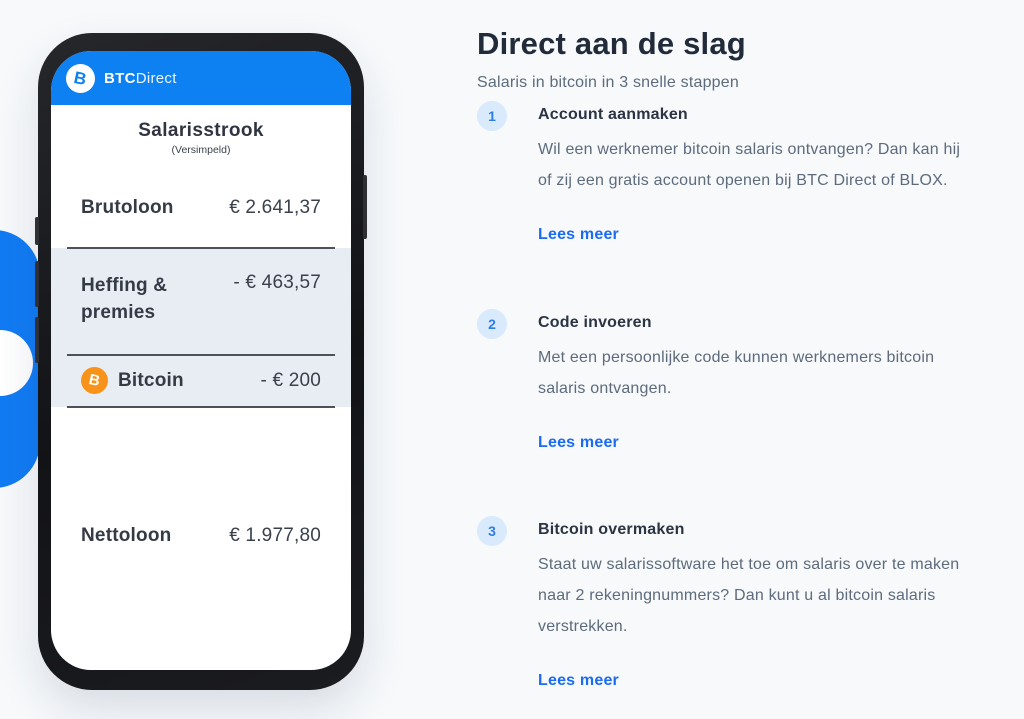  I want to click on row-value: € 1.977,80, so click(275, 535).